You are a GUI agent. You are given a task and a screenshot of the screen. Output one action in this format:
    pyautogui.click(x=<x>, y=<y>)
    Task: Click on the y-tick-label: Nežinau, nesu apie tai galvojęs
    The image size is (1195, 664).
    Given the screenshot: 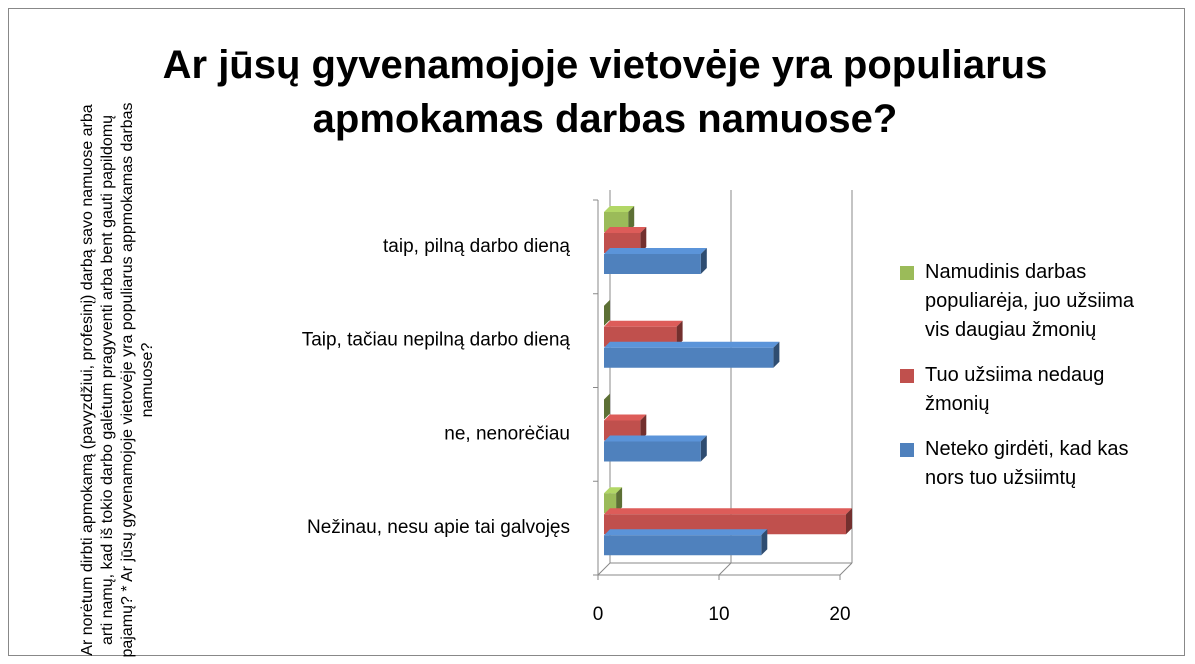 What is the action you would take?
    pyautogui.click(x=438, y=527)
    